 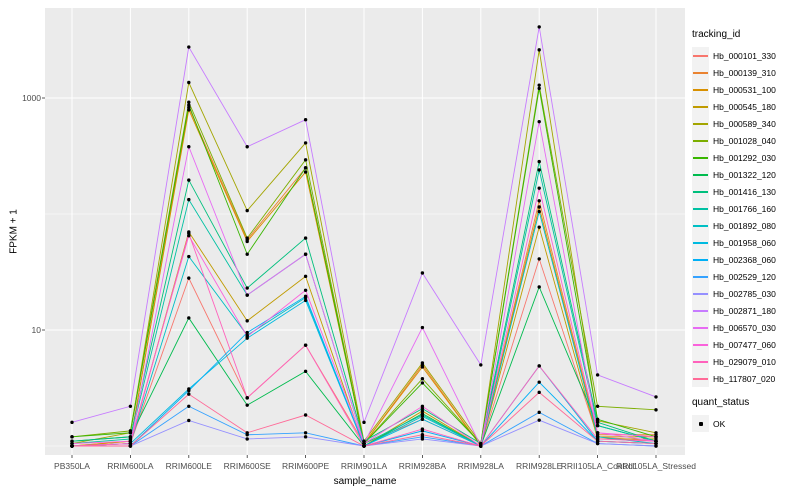 I want to click on legend-item-label: Hb_007477_060, so click(x=744, y=344).